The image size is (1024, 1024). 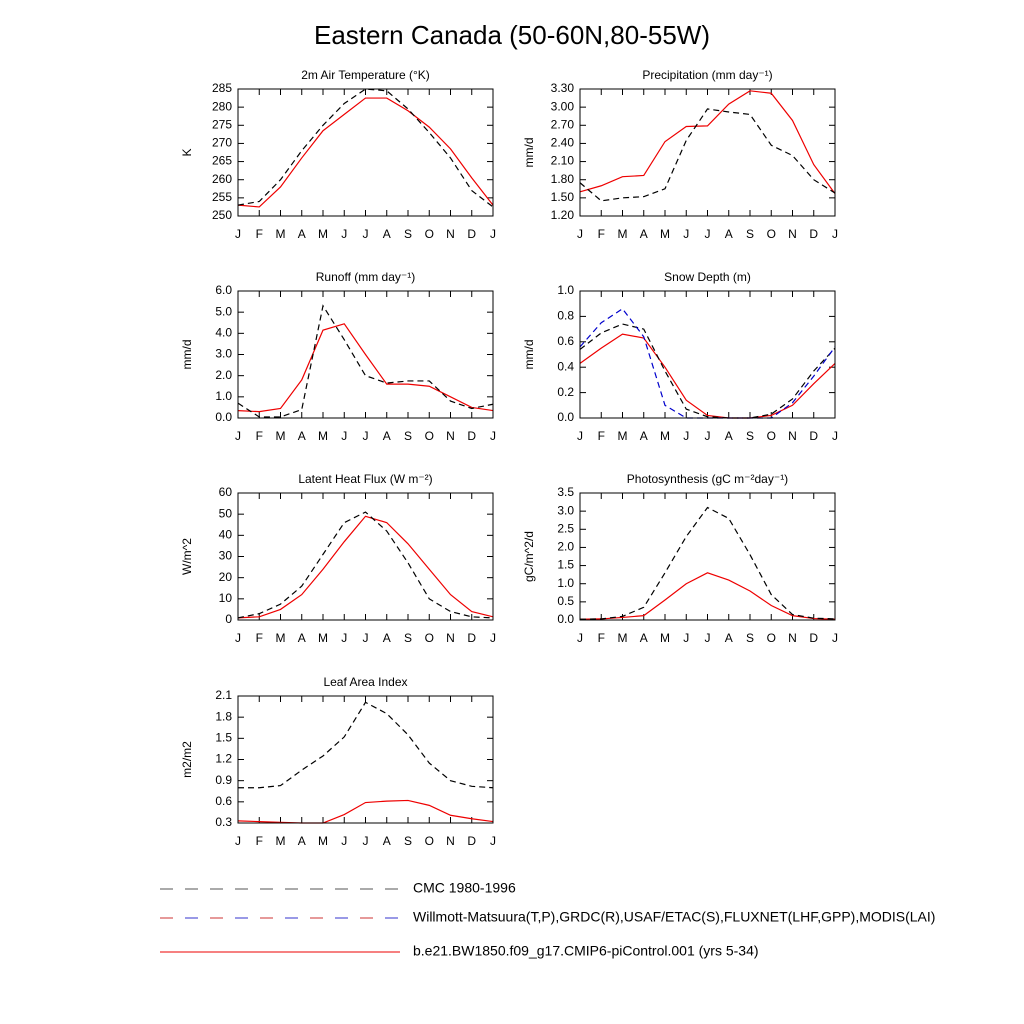 What do you see at coordinates (565, 392) in the screenshot?
I see `y-tick-label: 0.2` at bounding box center [565, 392].